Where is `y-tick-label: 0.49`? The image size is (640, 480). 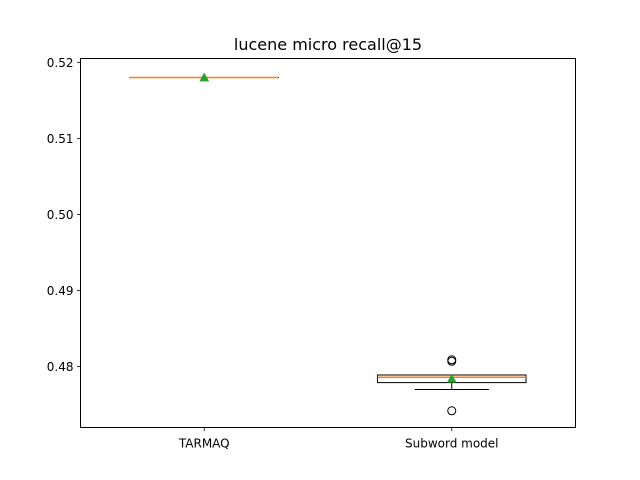
y-tick-label: 0.49 is located at coordinates (60, 291).